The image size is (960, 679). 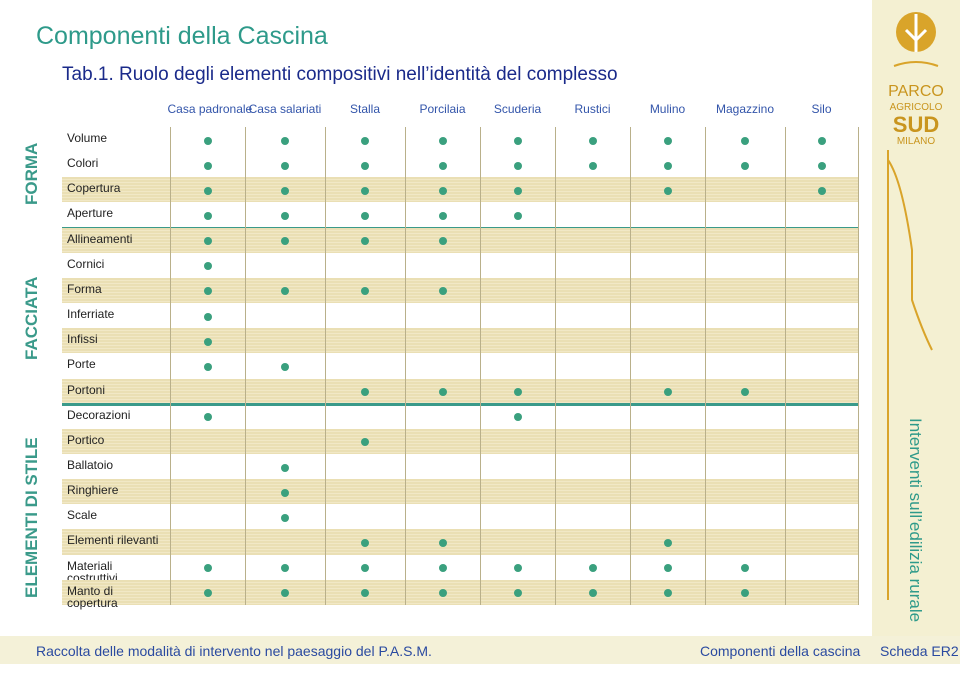 I want to click on column-header: Scuderia, so click(x=517, y=109).